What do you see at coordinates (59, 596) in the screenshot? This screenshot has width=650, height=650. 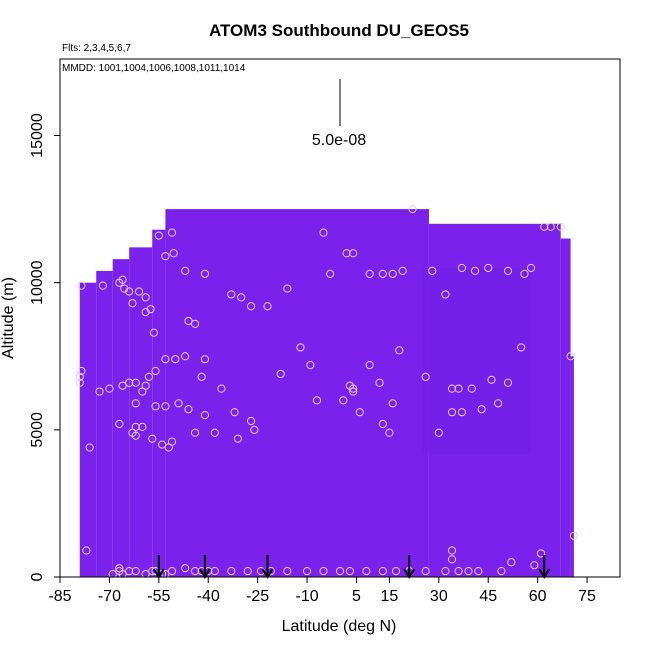 I see `x-tick-label-0: -85` at bounding box center [59, 596].